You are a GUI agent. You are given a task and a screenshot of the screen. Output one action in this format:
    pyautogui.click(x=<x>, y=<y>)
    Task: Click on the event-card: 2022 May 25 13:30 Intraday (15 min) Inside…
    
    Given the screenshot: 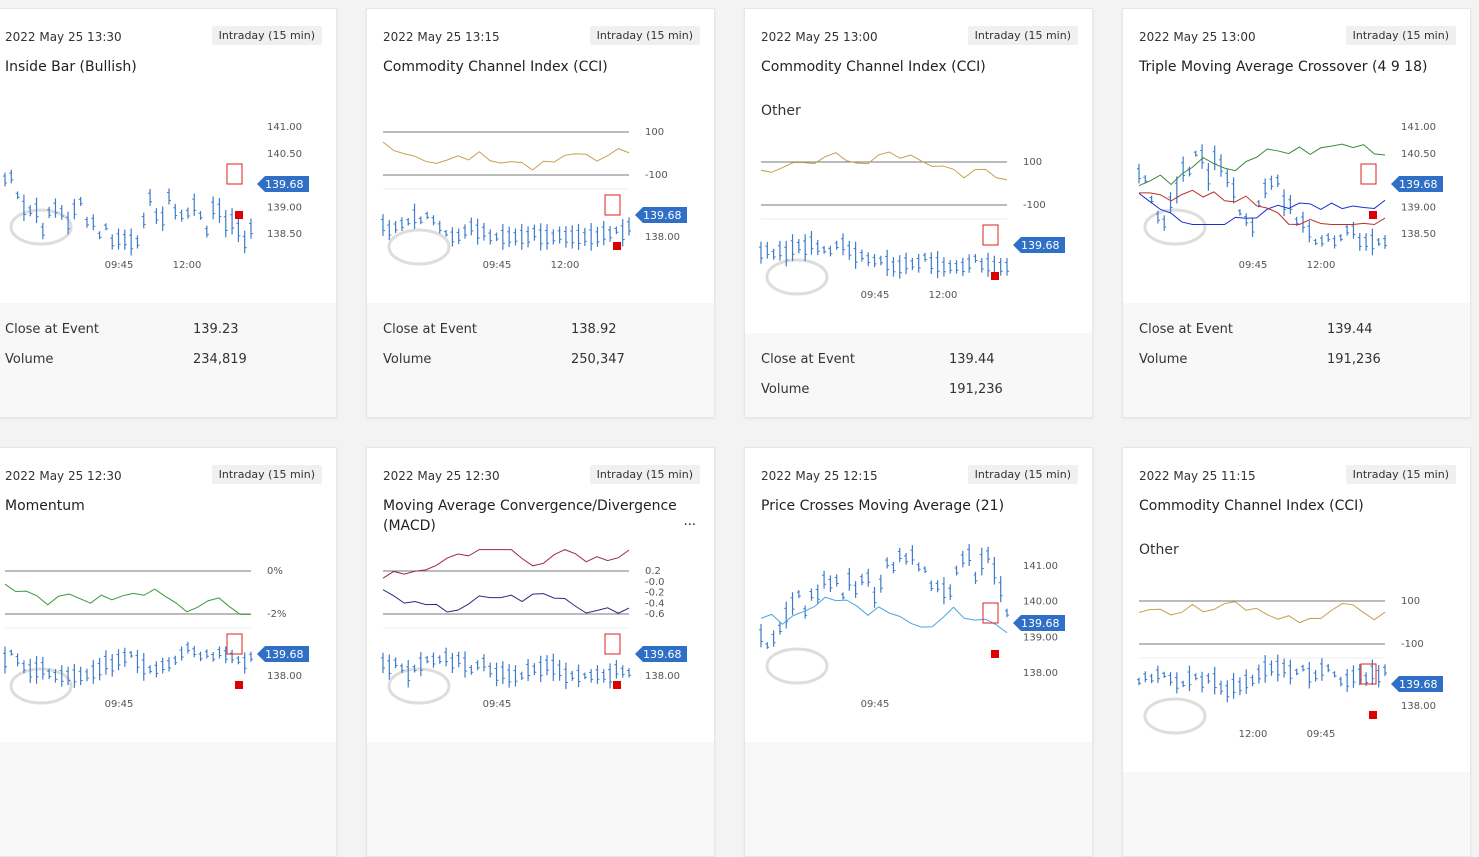 What is the action you would take?
    pyautogui.click(x=168, y=213)
    